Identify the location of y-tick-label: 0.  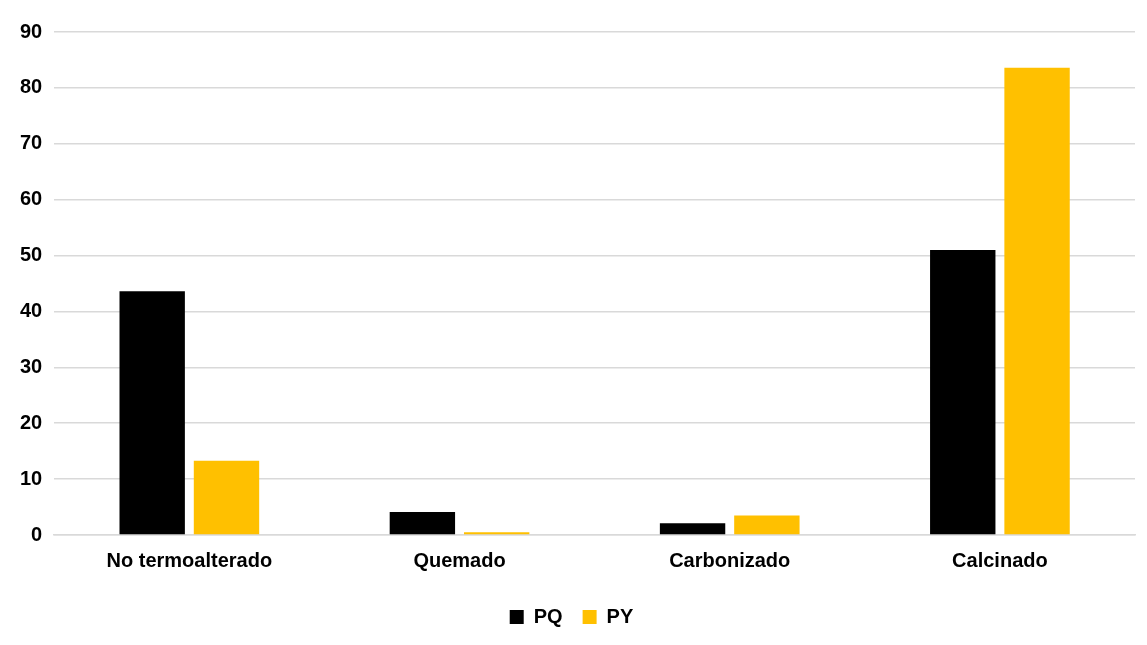
(37, 533).